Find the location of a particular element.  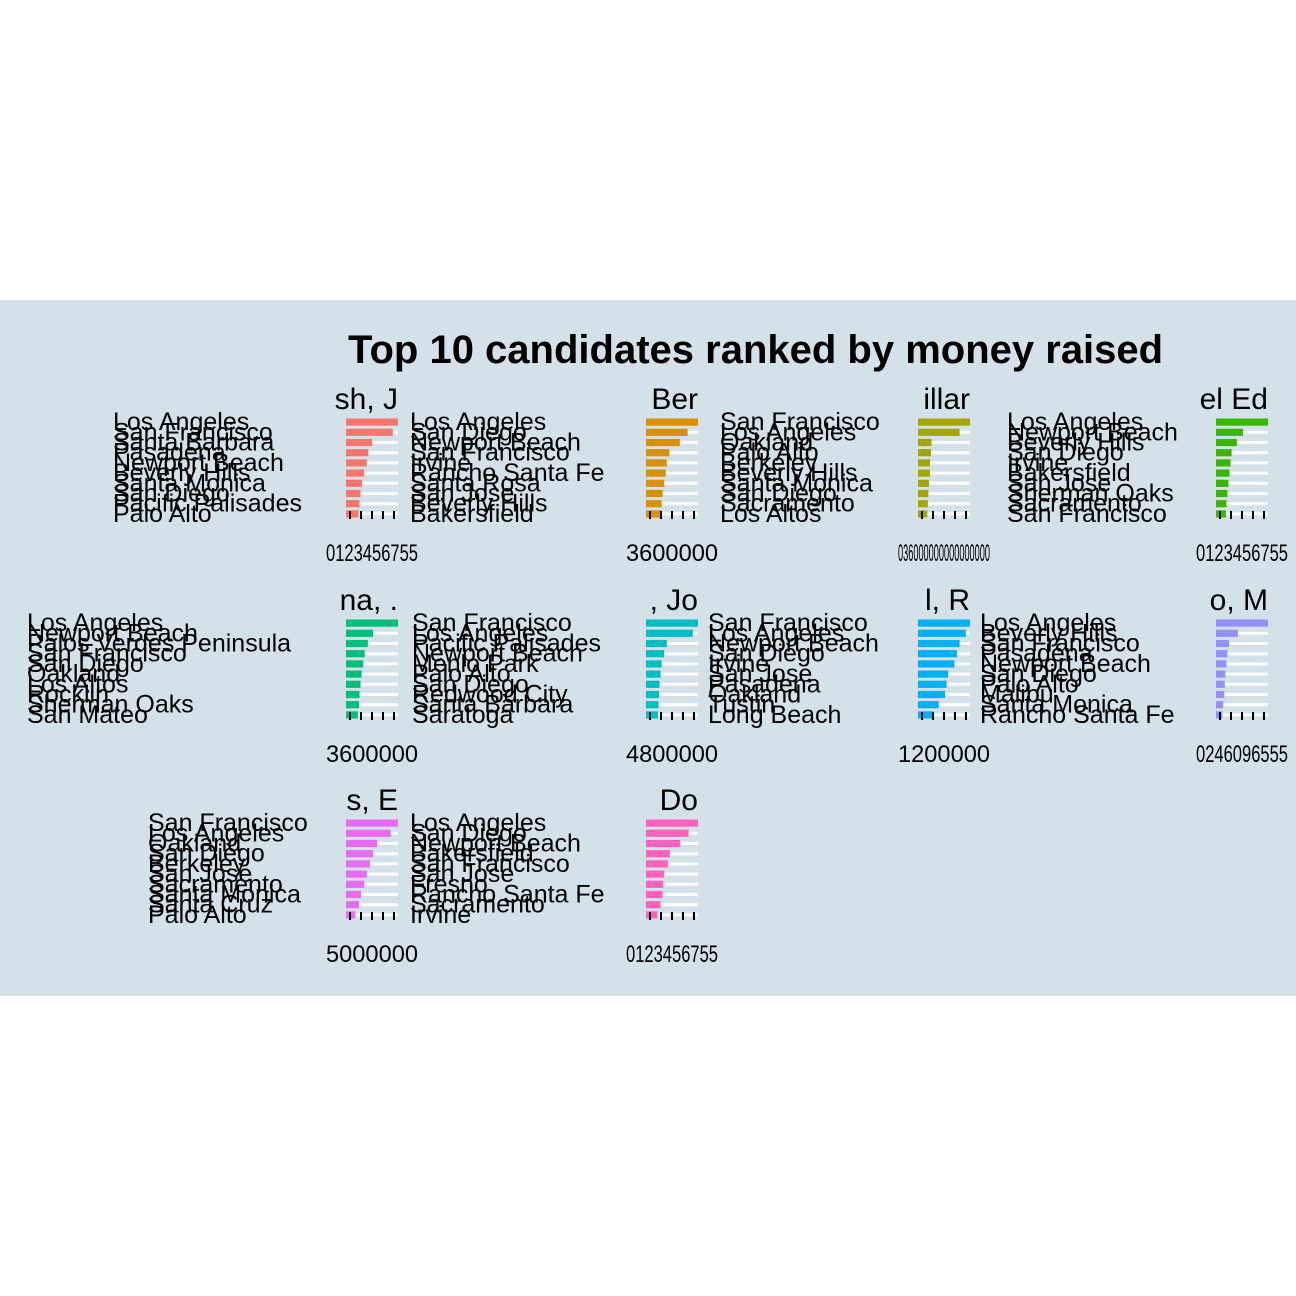

category-label: Pacific Palisades is located at coordinates (207, 504).